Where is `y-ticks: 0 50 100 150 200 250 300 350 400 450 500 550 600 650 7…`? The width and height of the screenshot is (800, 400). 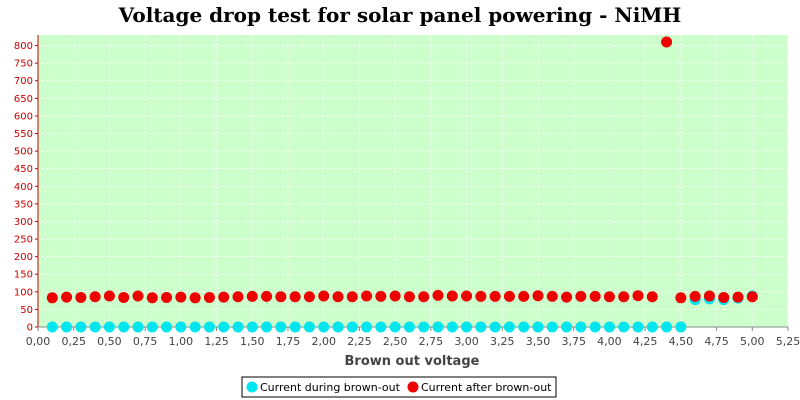
y-ticks: 0 50 100 150 200 250 300 350 400 450 500 550 600 650 7… is located at coordinates (26, 187).